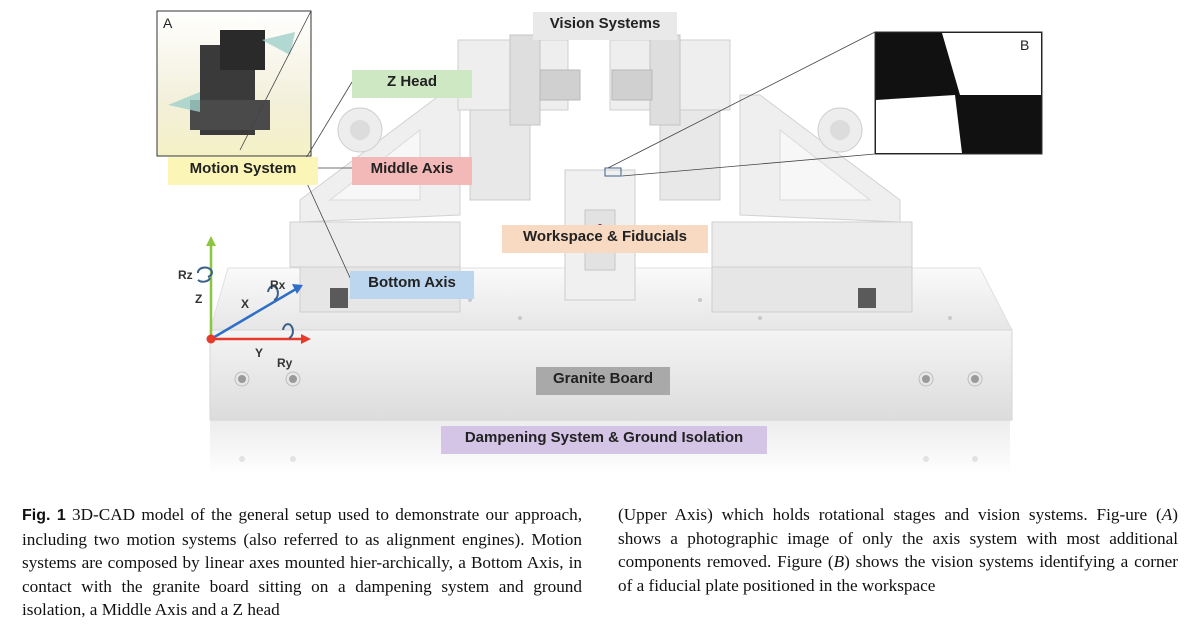  What do you see at coordinates (412, 285) in the screenshot?
I see `label-bottom-axis: Bottom Axis` at bounding box center [412, 285].